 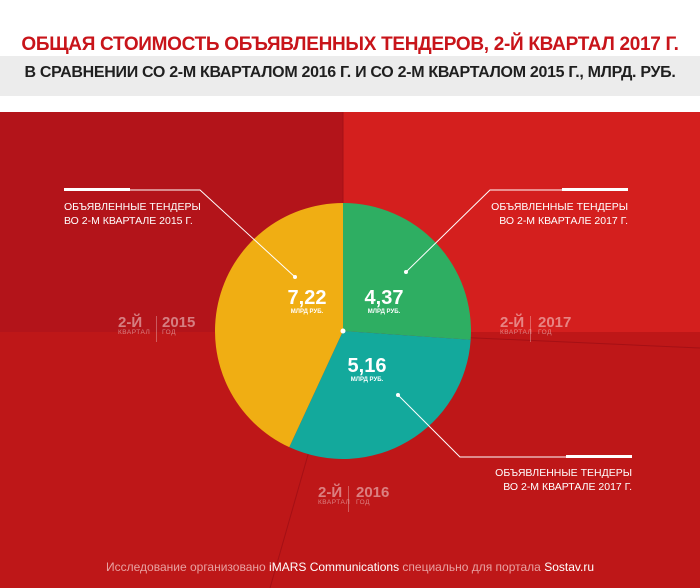 I want to click on quarter-label-2015-q: 2-Й КВАРТАЛ, so click(x=134, y=325).